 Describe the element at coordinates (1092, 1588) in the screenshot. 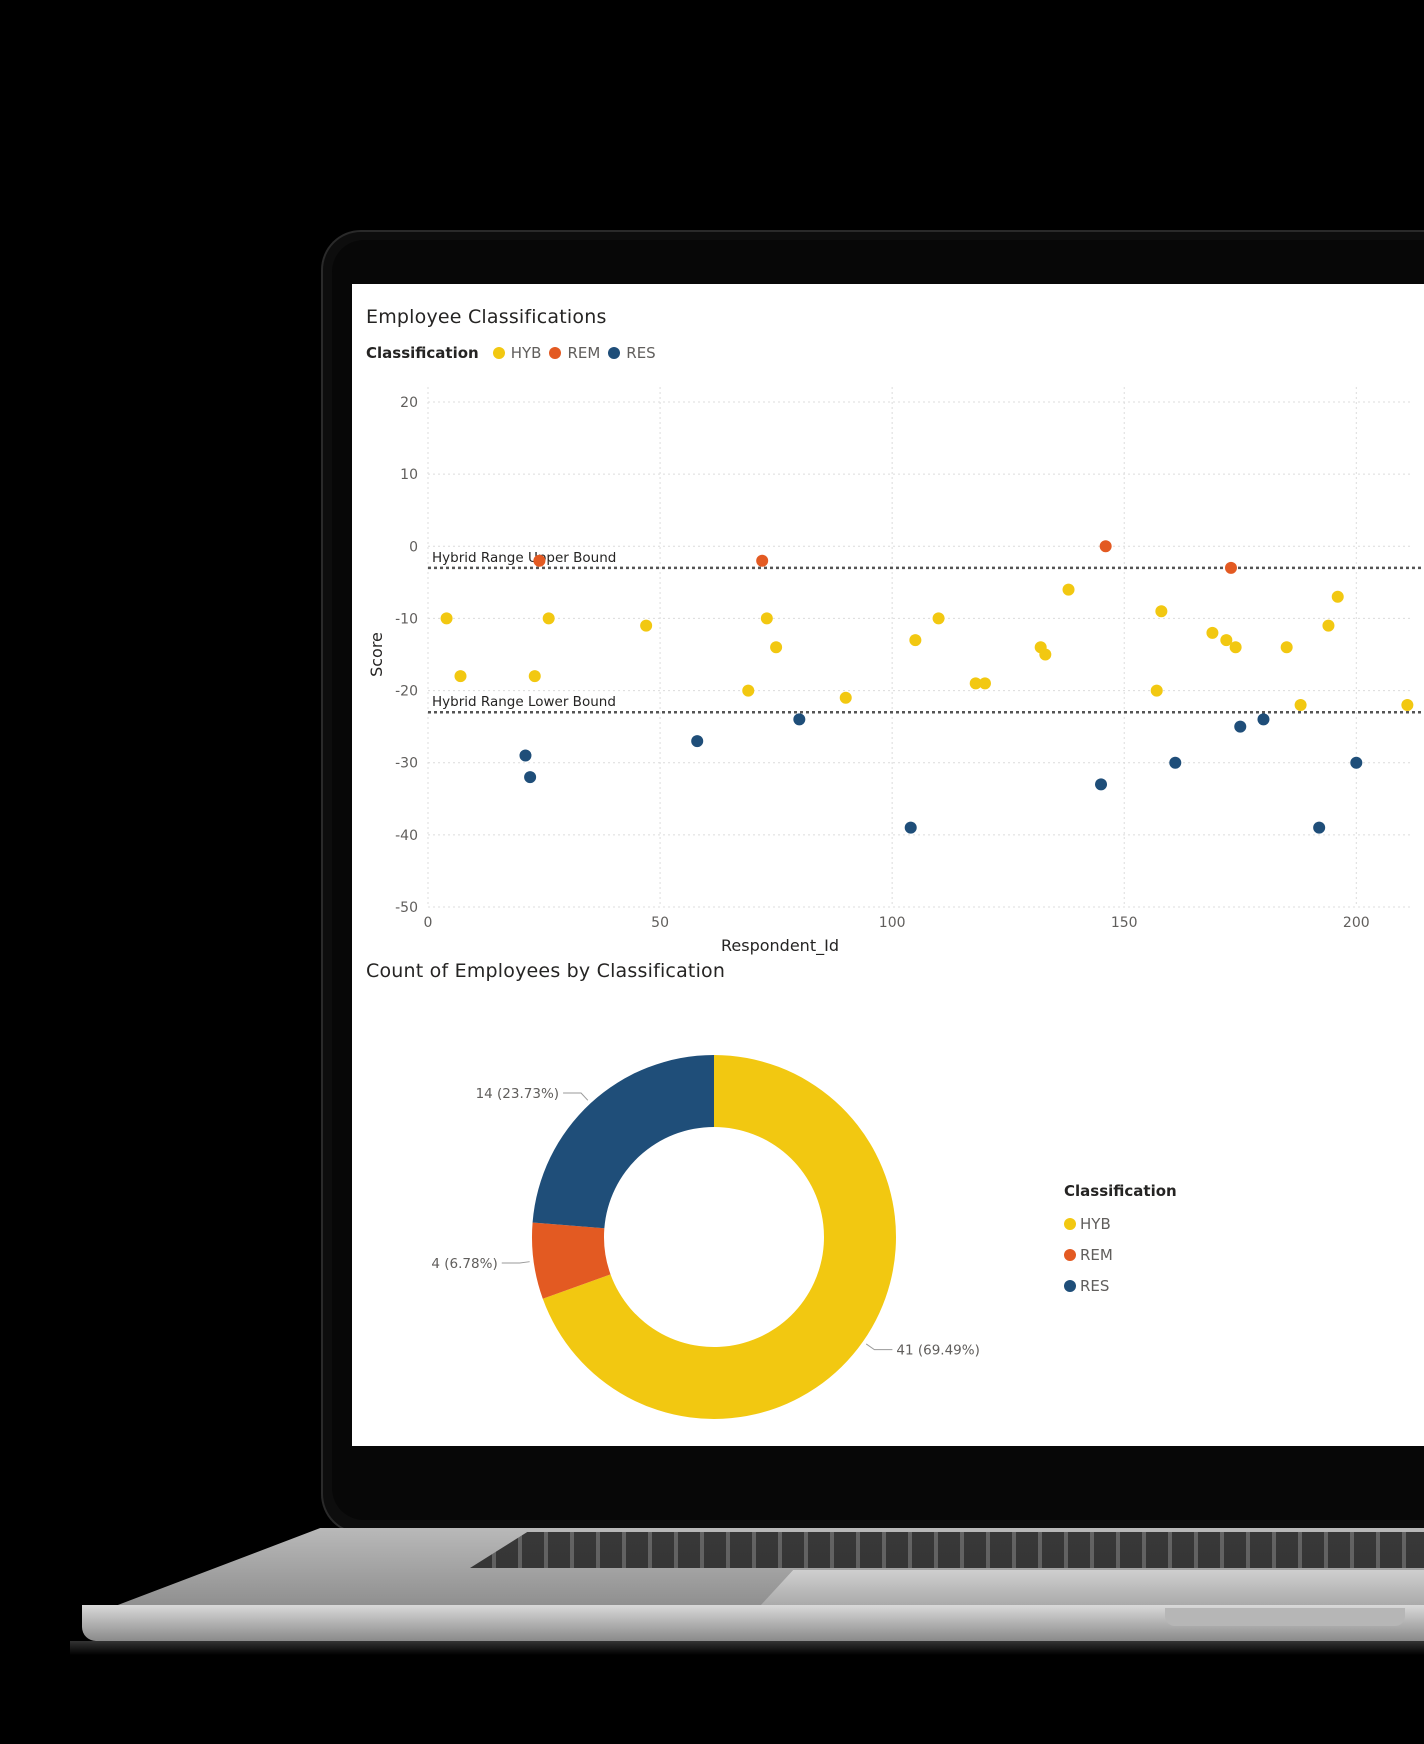

I see `laptop-trackpad` at that location.